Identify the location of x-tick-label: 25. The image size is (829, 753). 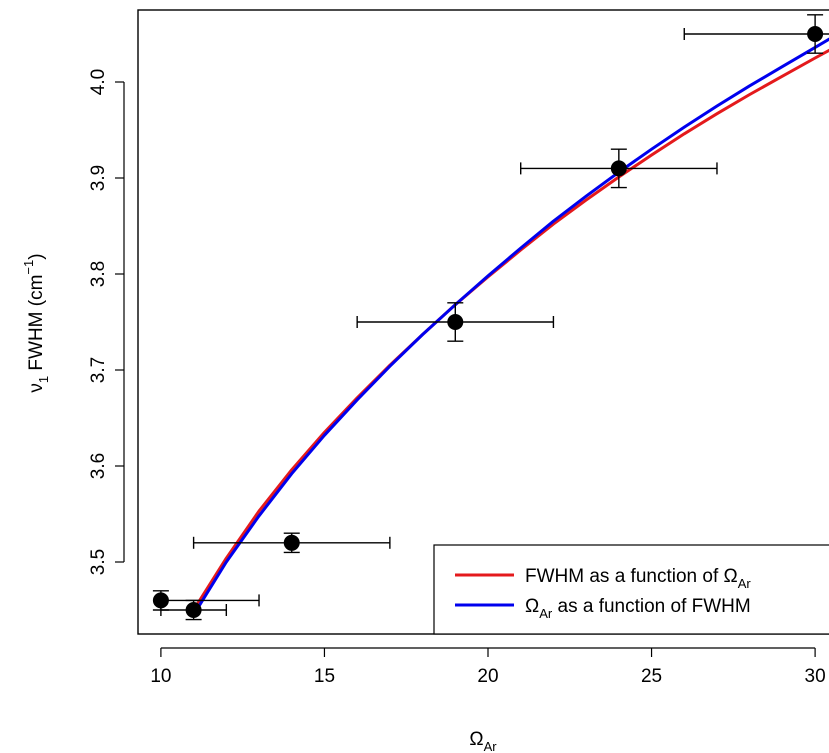
(651, 676).